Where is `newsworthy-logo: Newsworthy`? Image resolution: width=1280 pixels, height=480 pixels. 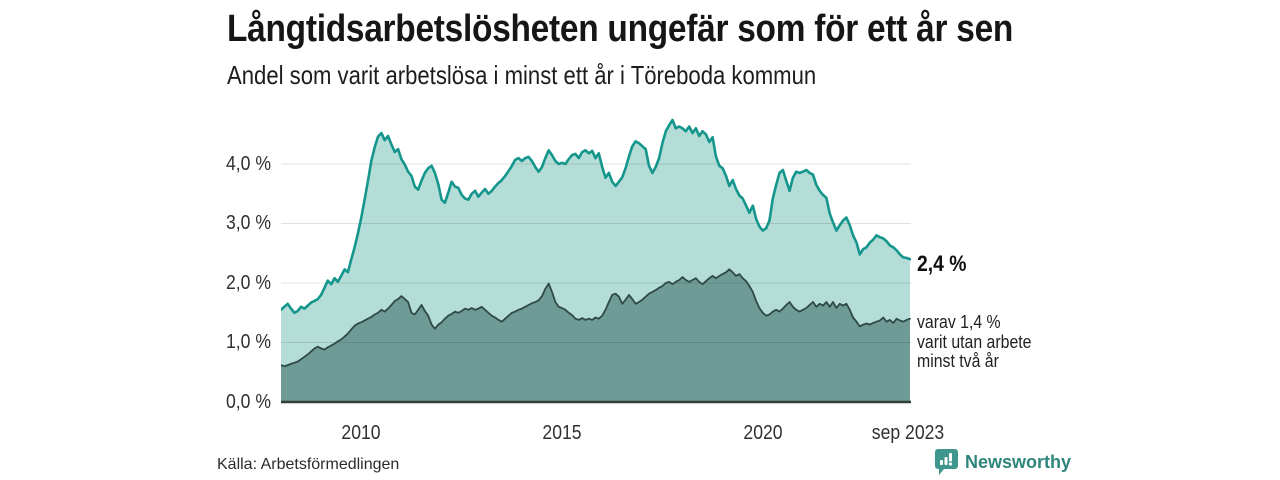 newsworthy-logo: Newsworthy is located at coordinates (1003, 462).